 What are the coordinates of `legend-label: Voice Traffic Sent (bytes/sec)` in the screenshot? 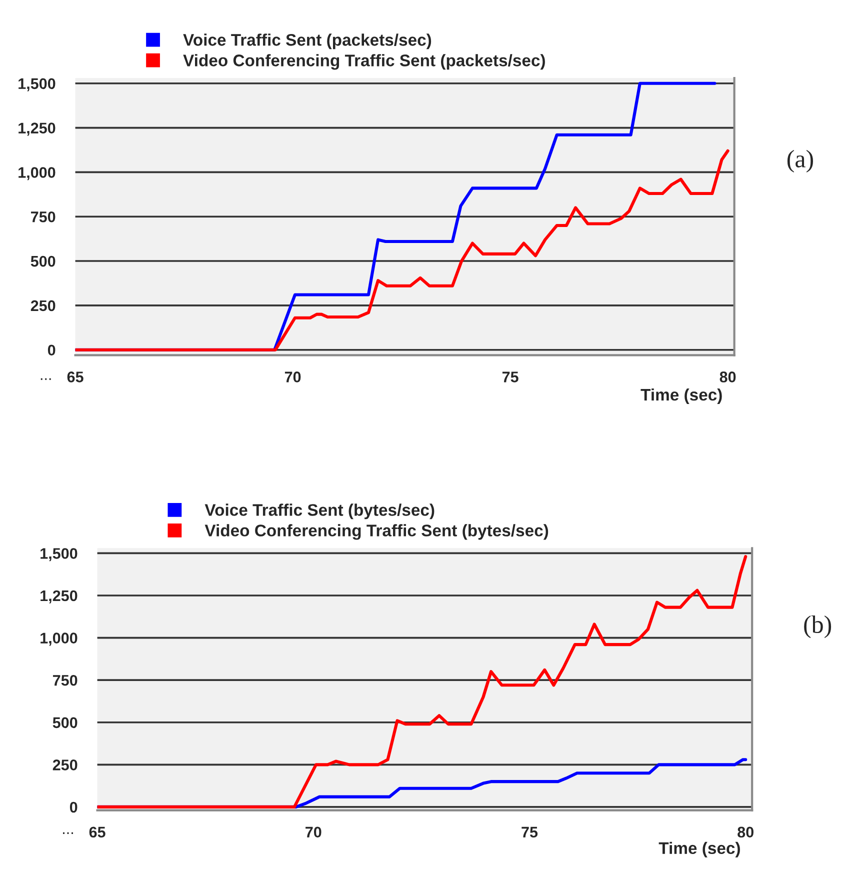 It's located at (319, 512).